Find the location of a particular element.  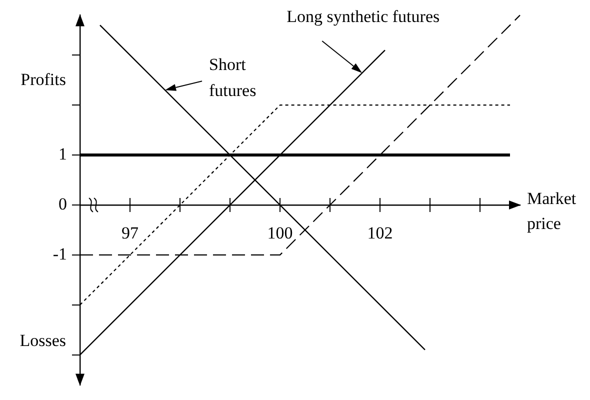

text: Losses is located at coordinates (43, 341).